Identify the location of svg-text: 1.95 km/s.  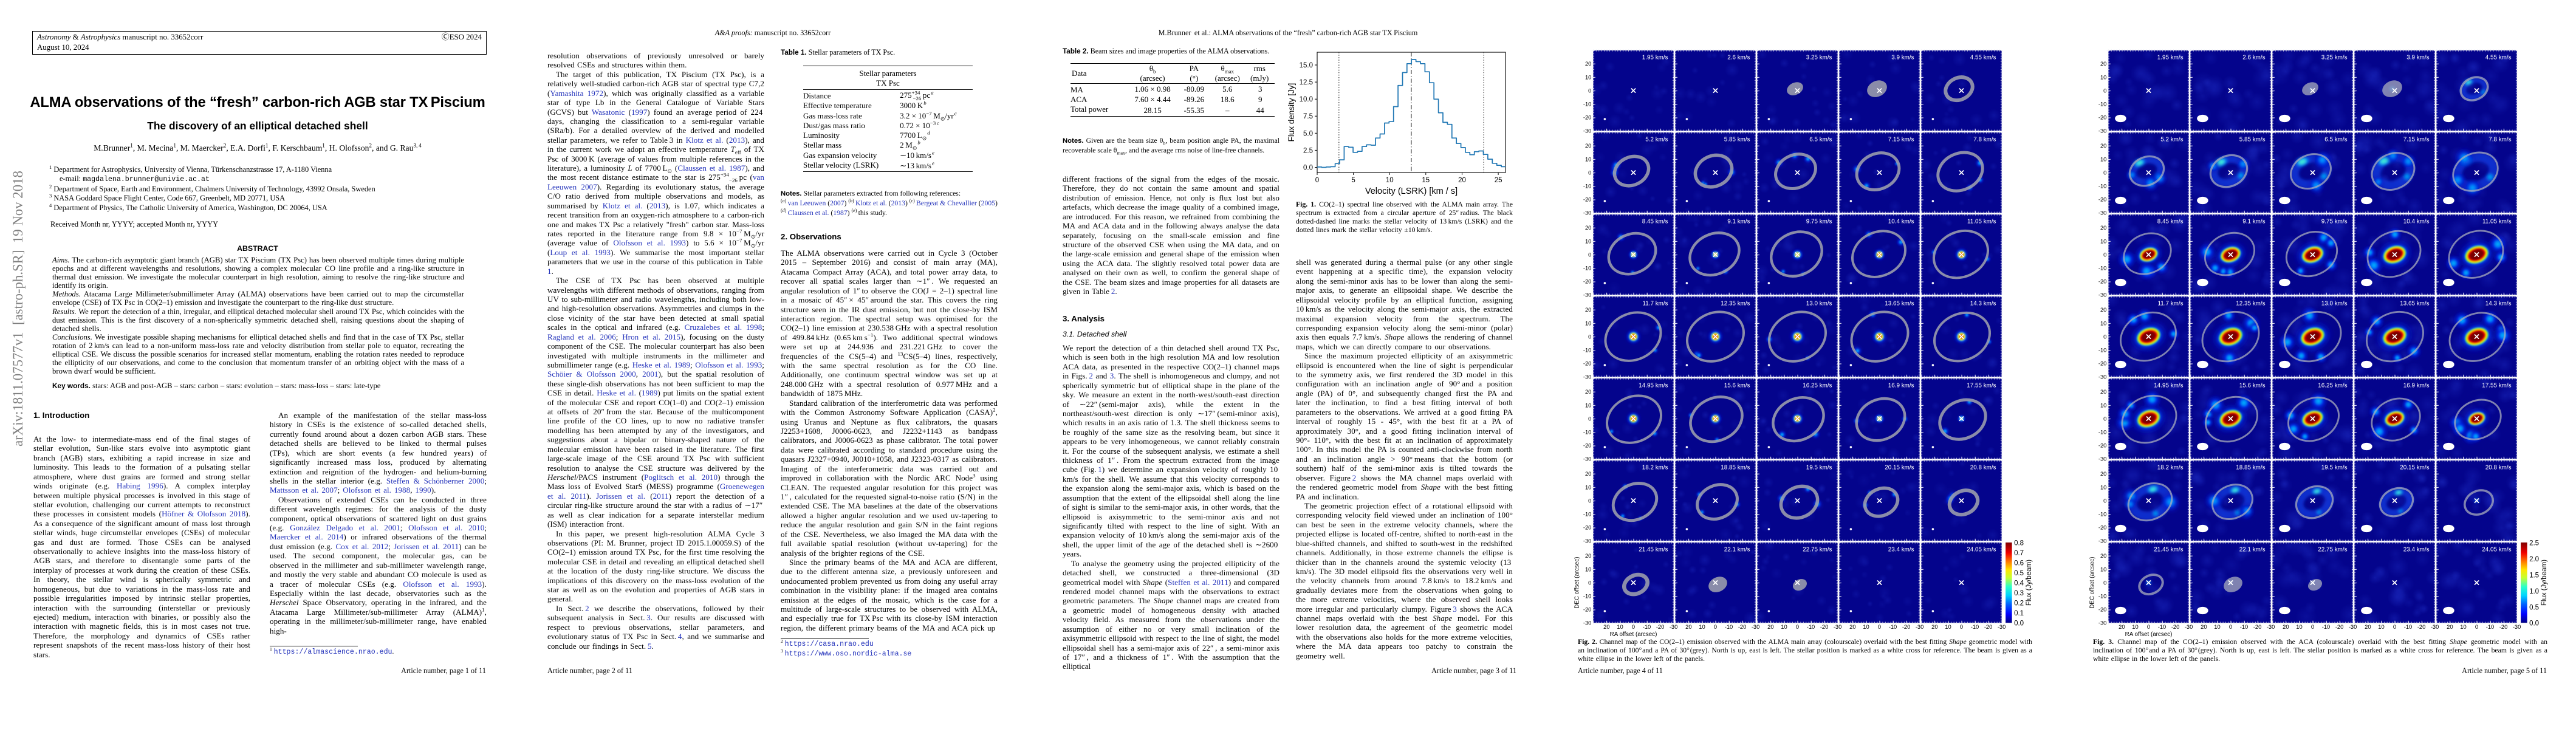
(1655, 58).